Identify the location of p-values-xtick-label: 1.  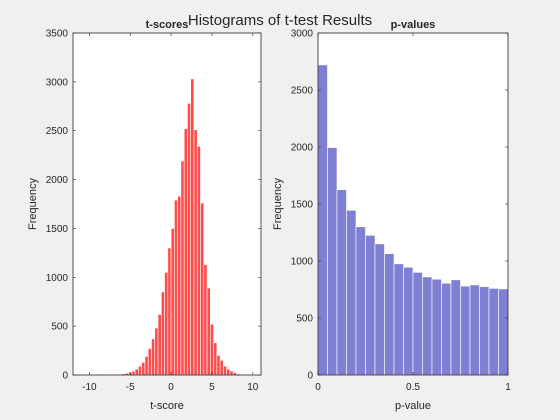
(508, 387).